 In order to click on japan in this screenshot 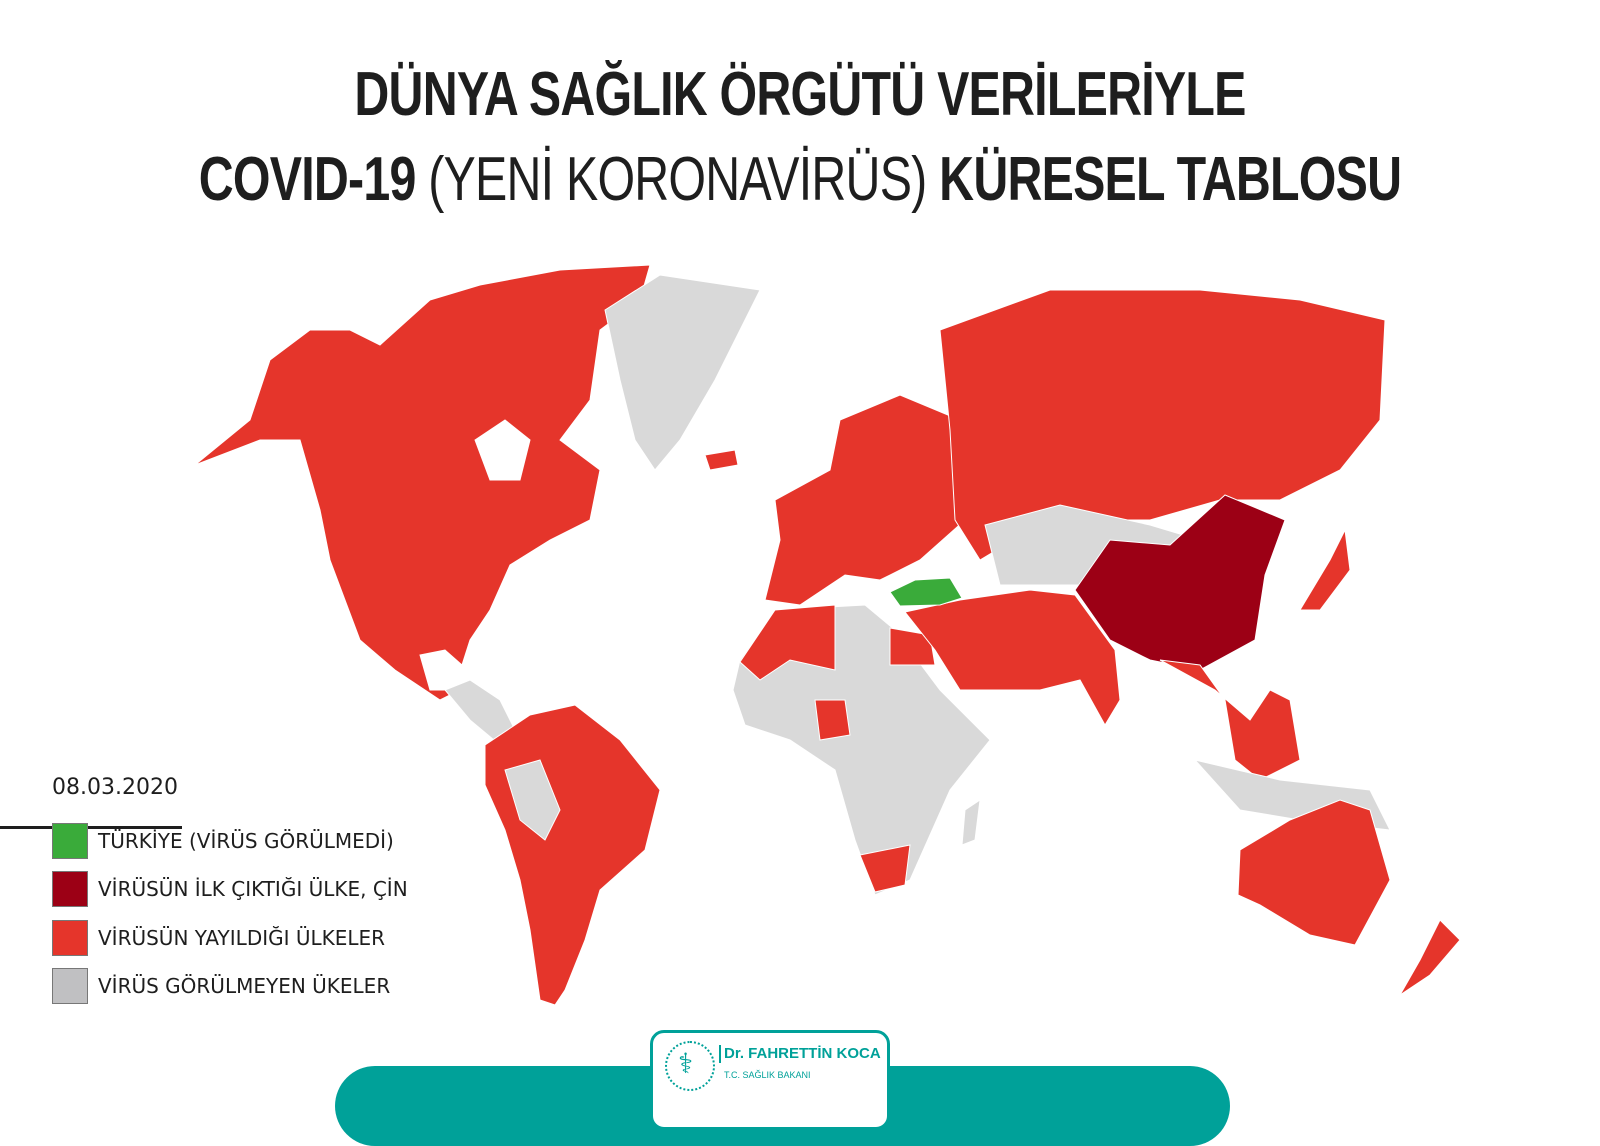, I will do `click(1325, 569)`.